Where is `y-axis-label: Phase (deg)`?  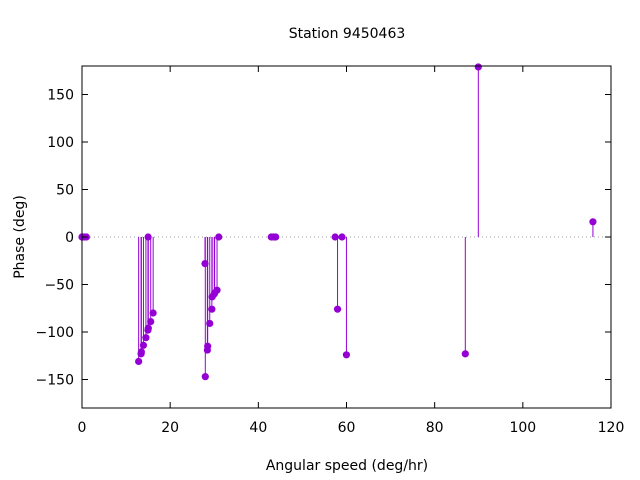 y-axis-label: Phase (deg) is located at coordinates (20, 237).